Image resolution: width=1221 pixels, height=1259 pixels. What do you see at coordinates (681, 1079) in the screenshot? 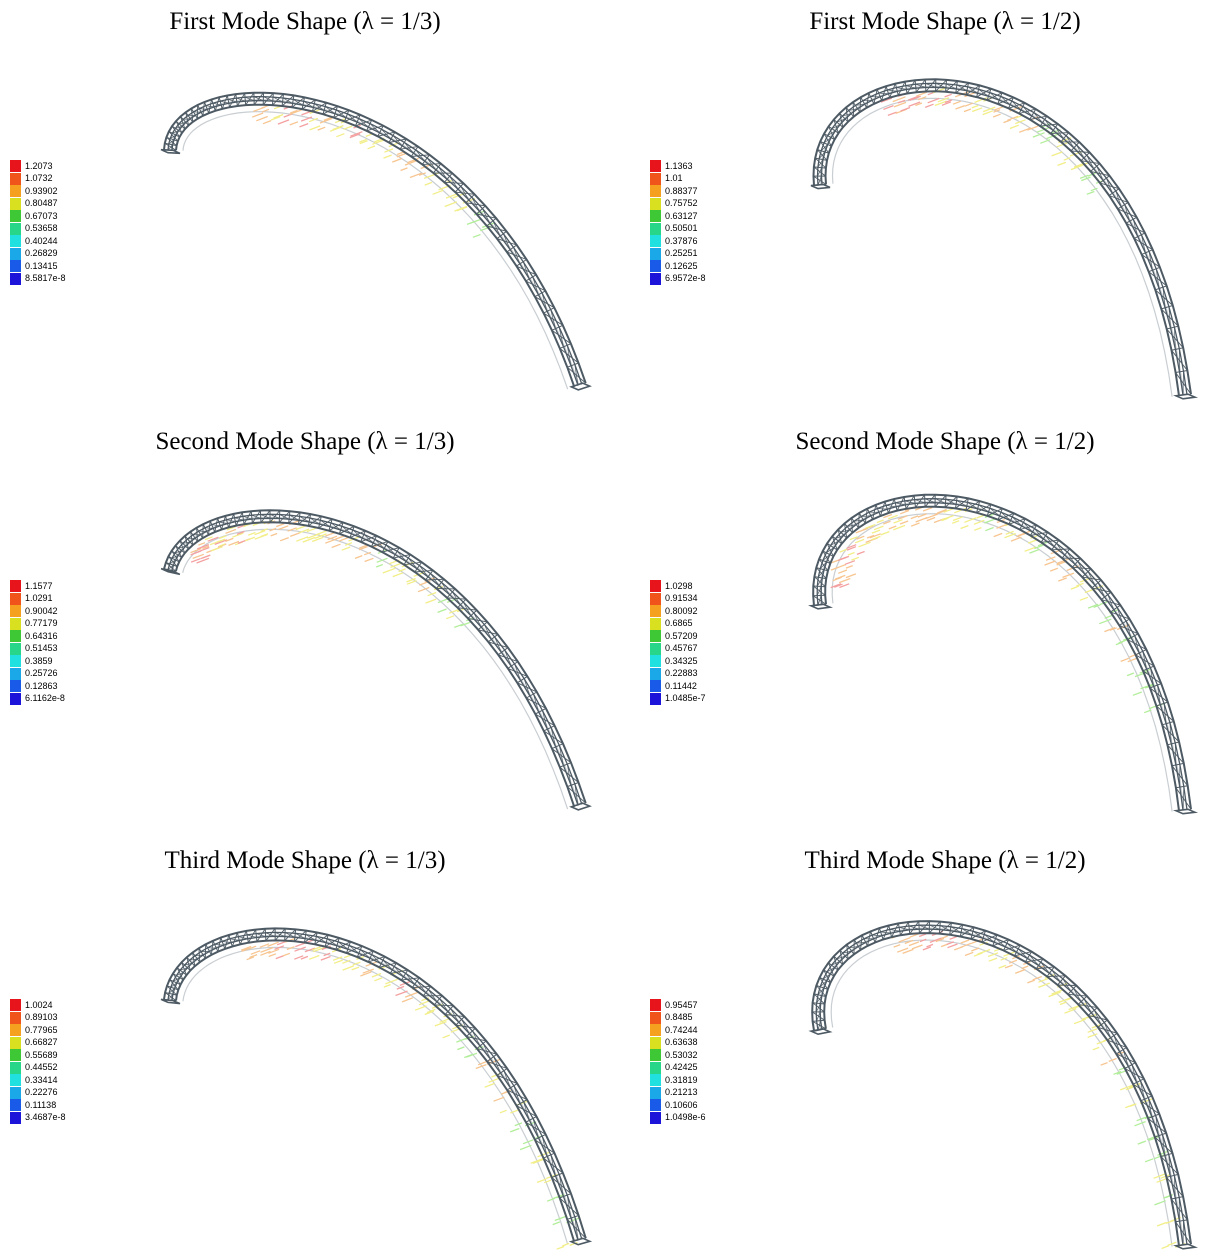
I see `legend-label: 0.31819` at bounding box center [681, 1079].